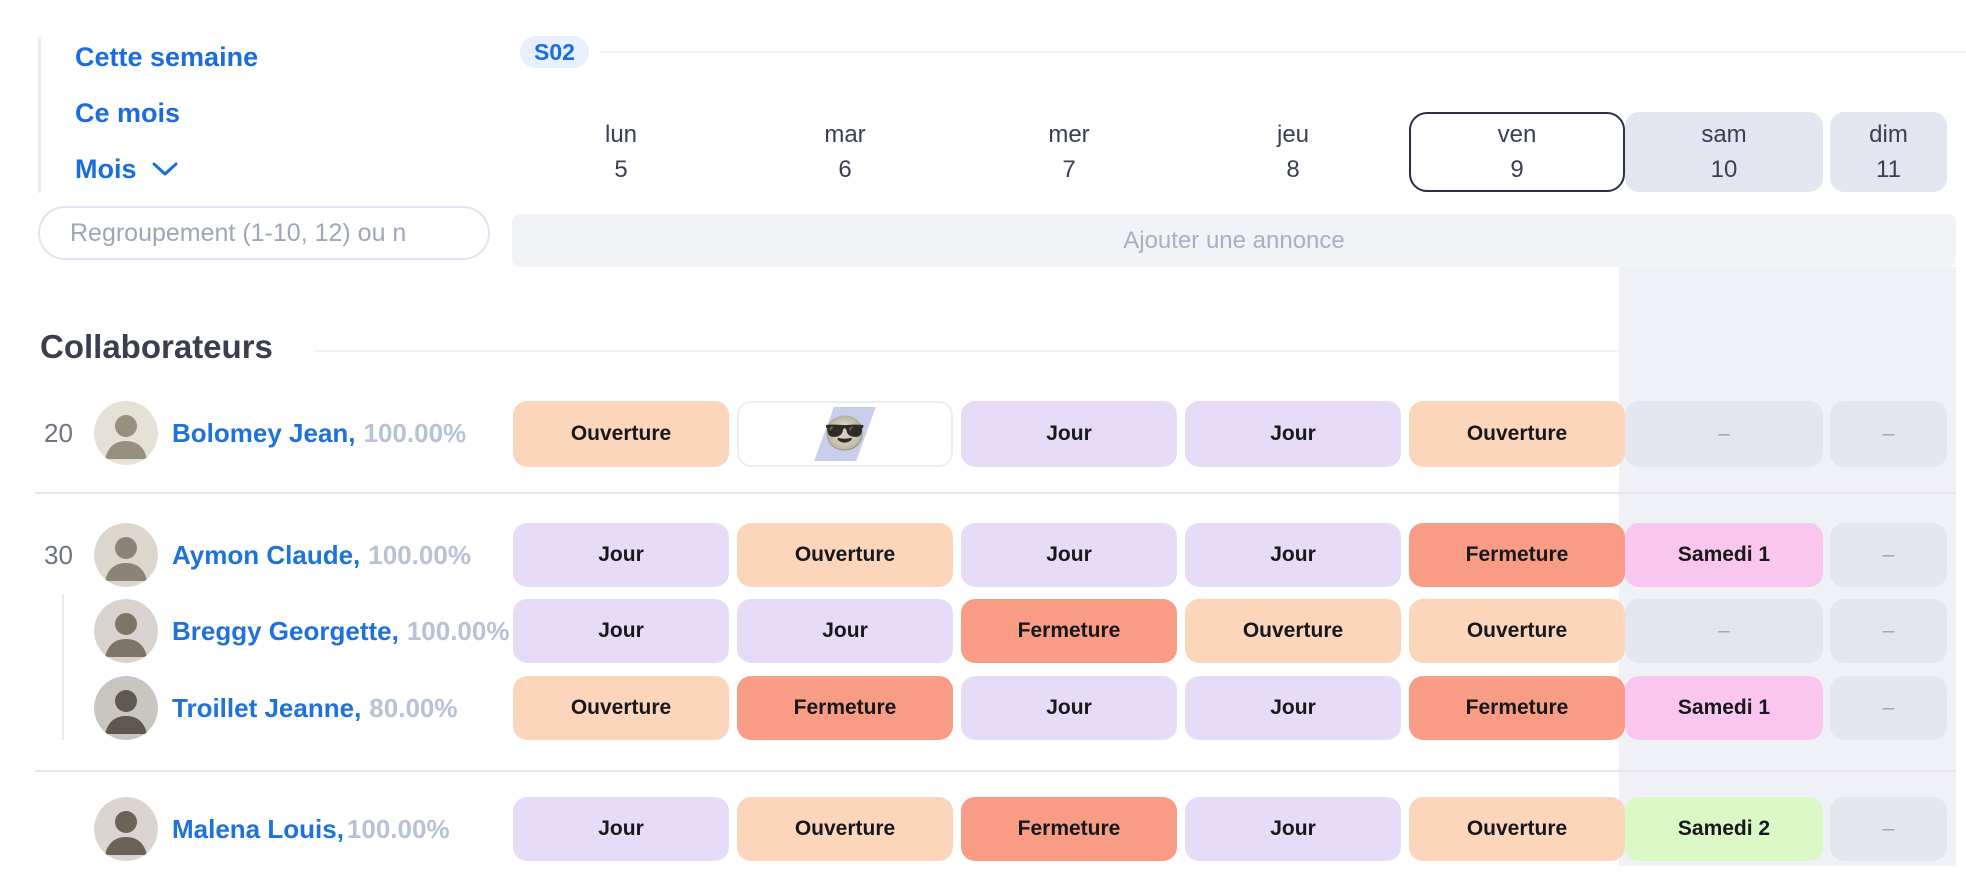 The height and width of the screenshot is (889, 1966). What do you see at coordinates (1293, 134) in the screenshot?
I see `day-name: jeu` at bounding box center [1293, 134].